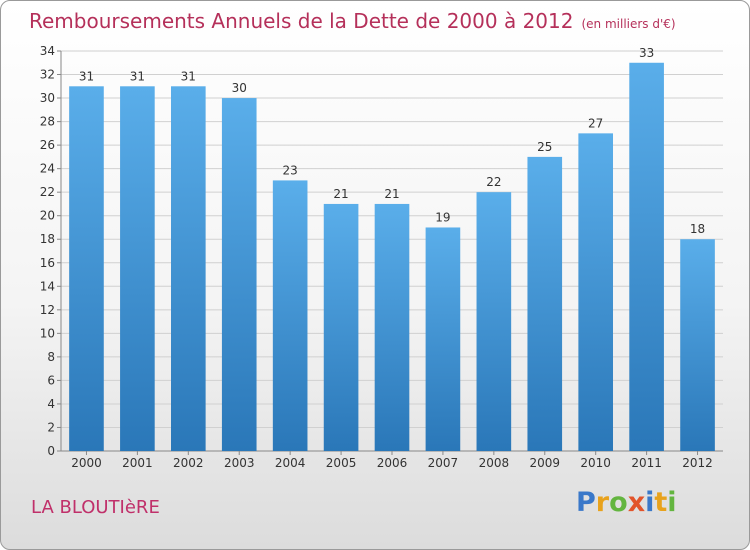  Describe the element at coordinates (47, 310) in the screenshot. I see `y-tick-label: 12` at that location.